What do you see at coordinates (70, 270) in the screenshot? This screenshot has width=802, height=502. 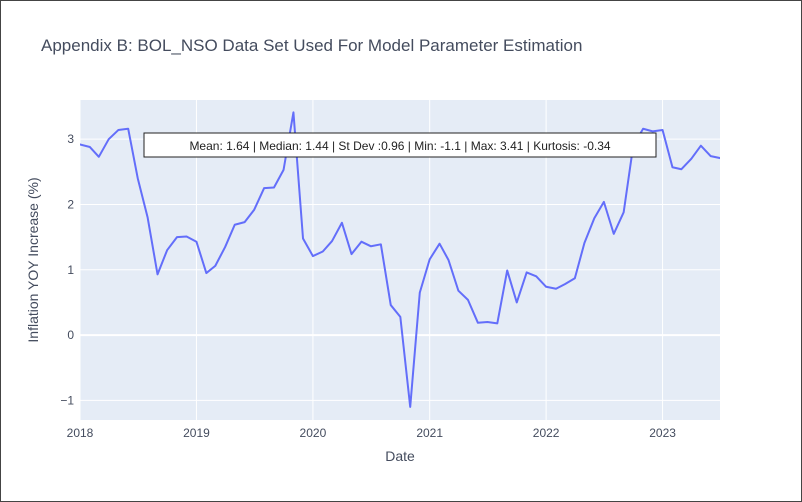 I see `y-tick-label: 1` at bounding box center [70, 270].